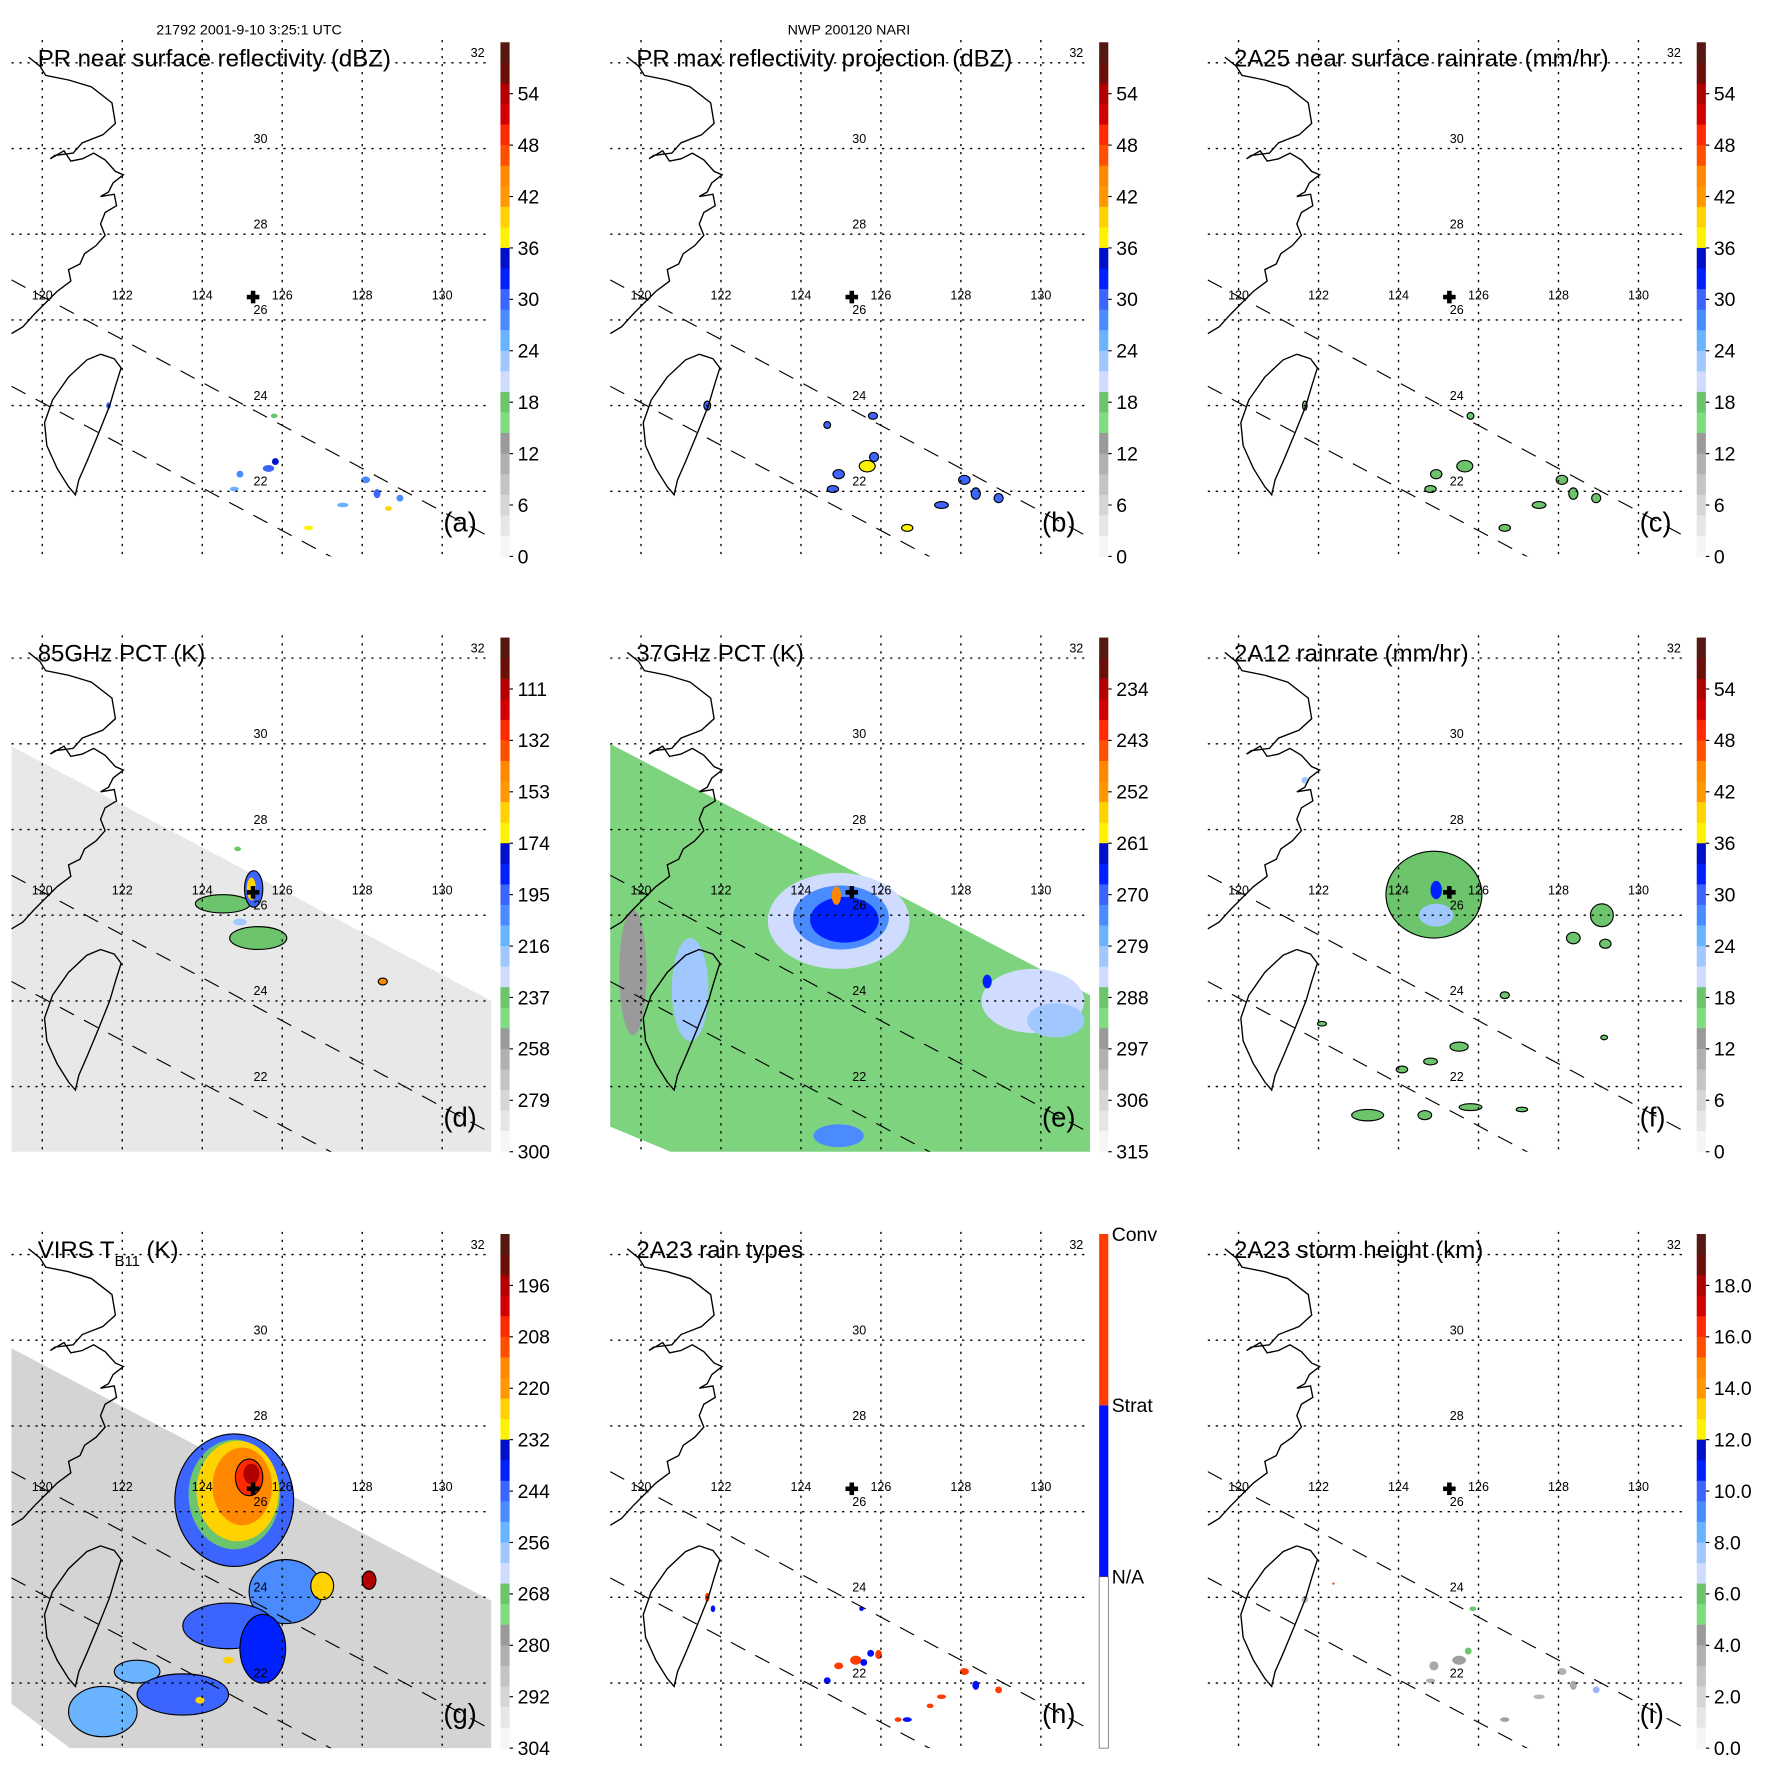 The image size is (1771, 1771). What do you see at coordinates (460, 1117) in the screenshot?
I see `panel-letter: (d)` at bounding box center [460, 1117].